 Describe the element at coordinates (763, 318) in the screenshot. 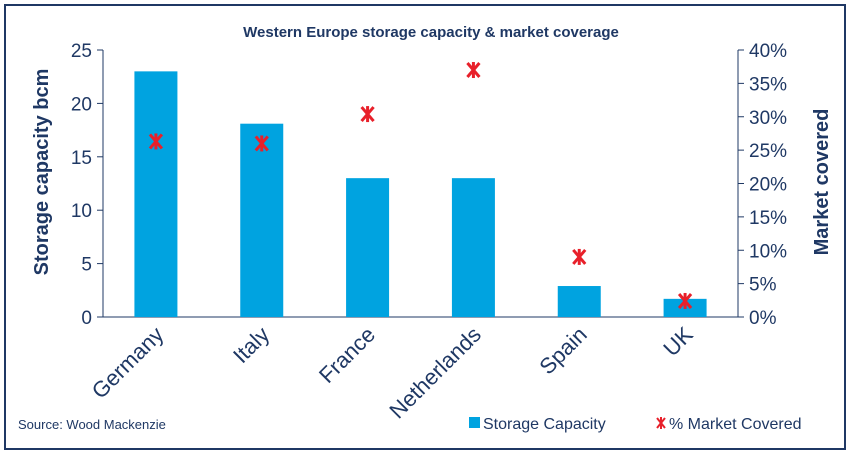

I see `y2-tick-label: 0%` at that location.